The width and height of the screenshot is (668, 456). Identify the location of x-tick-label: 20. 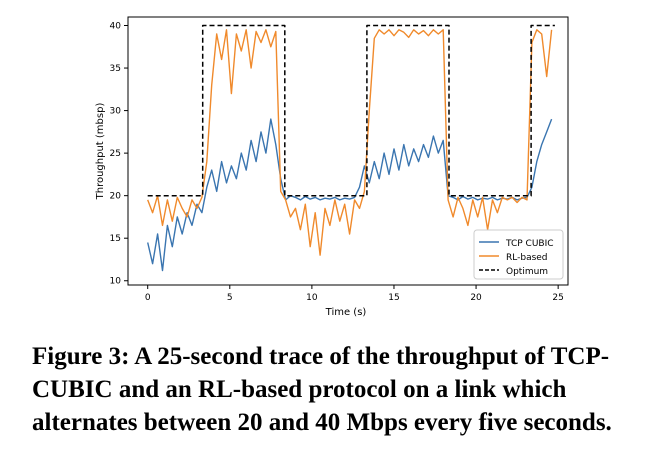
(476, 298).